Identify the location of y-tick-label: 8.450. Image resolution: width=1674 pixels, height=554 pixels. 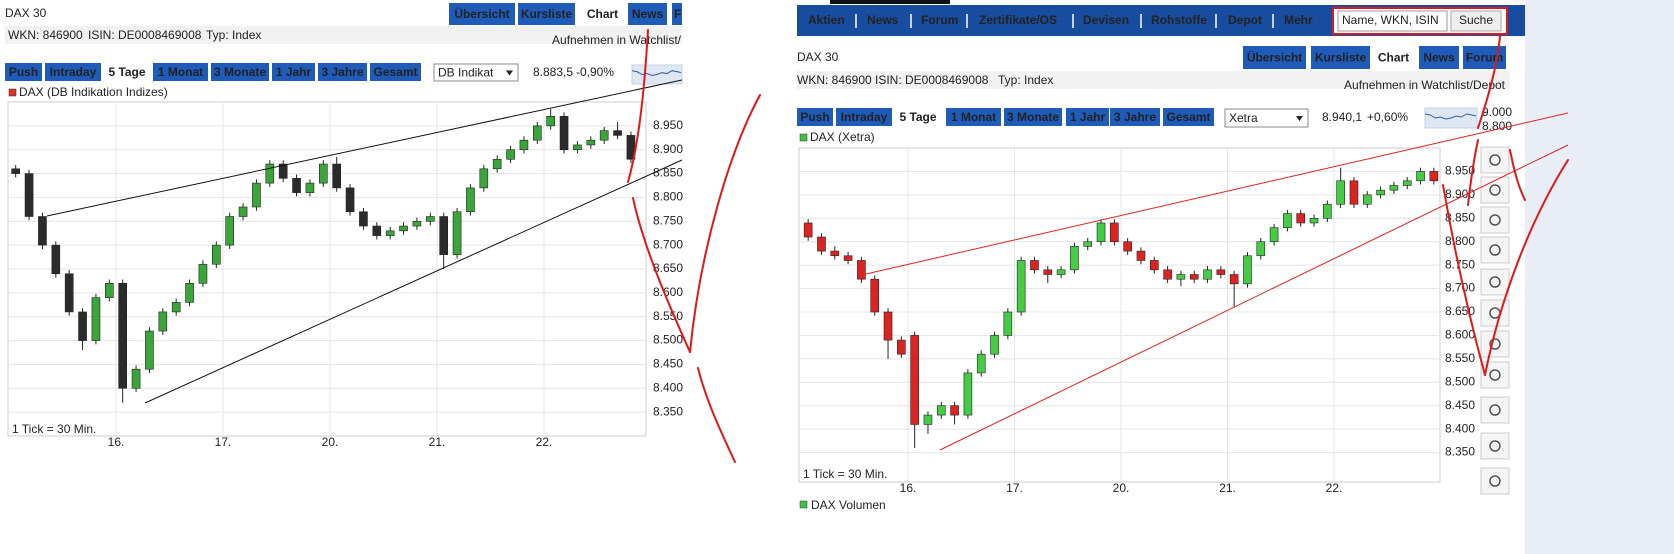
(1460, 405).